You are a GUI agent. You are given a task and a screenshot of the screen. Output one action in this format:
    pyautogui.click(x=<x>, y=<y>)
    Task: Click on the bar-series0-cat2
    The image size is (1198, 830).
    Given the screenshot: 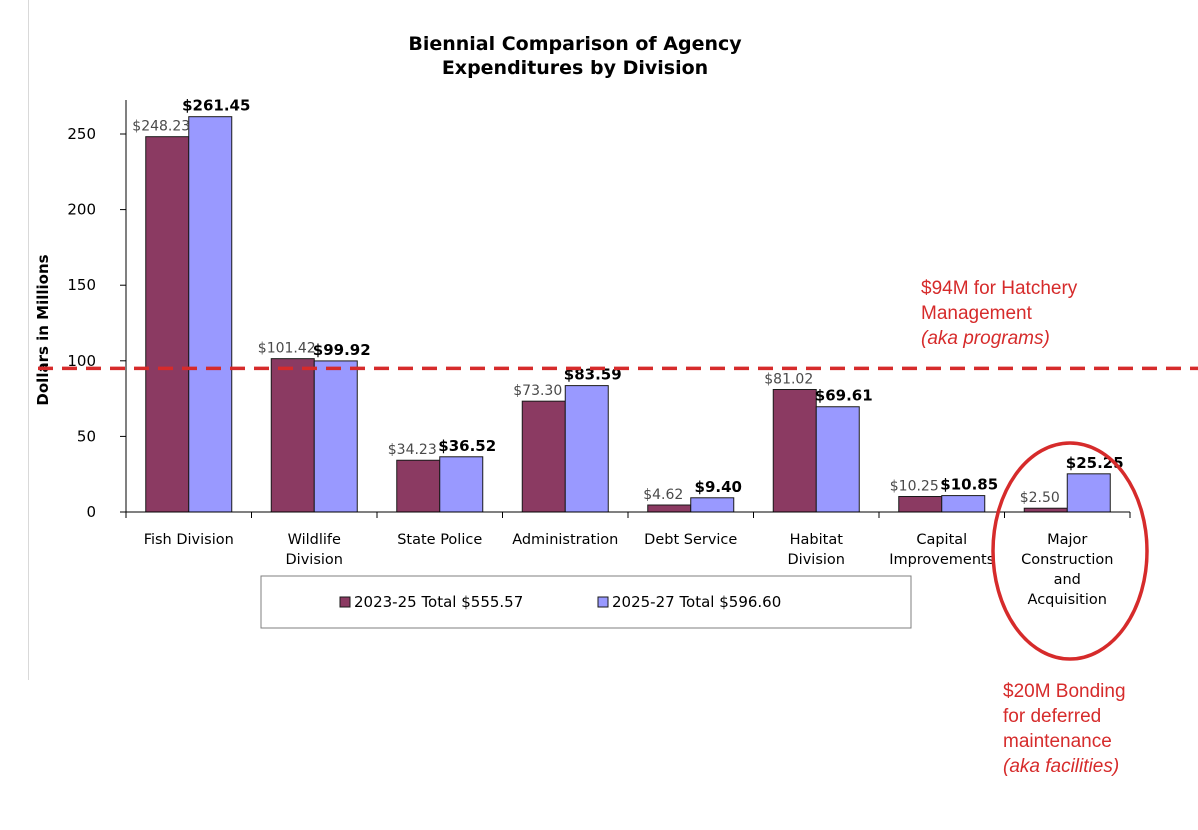 What is the action you would take?
    pyautogui.click(x=418, y=486)
    